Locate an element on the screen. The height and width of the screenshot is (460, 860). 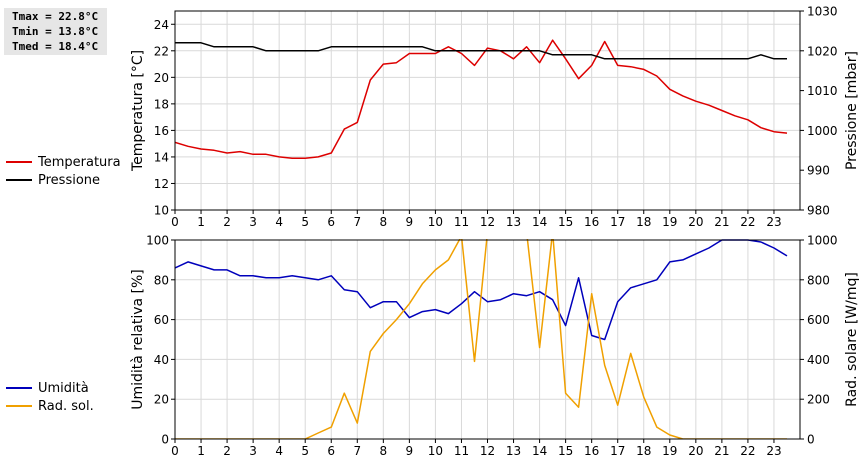
legend-swatch-radsol is located at coordinates (19, 406).